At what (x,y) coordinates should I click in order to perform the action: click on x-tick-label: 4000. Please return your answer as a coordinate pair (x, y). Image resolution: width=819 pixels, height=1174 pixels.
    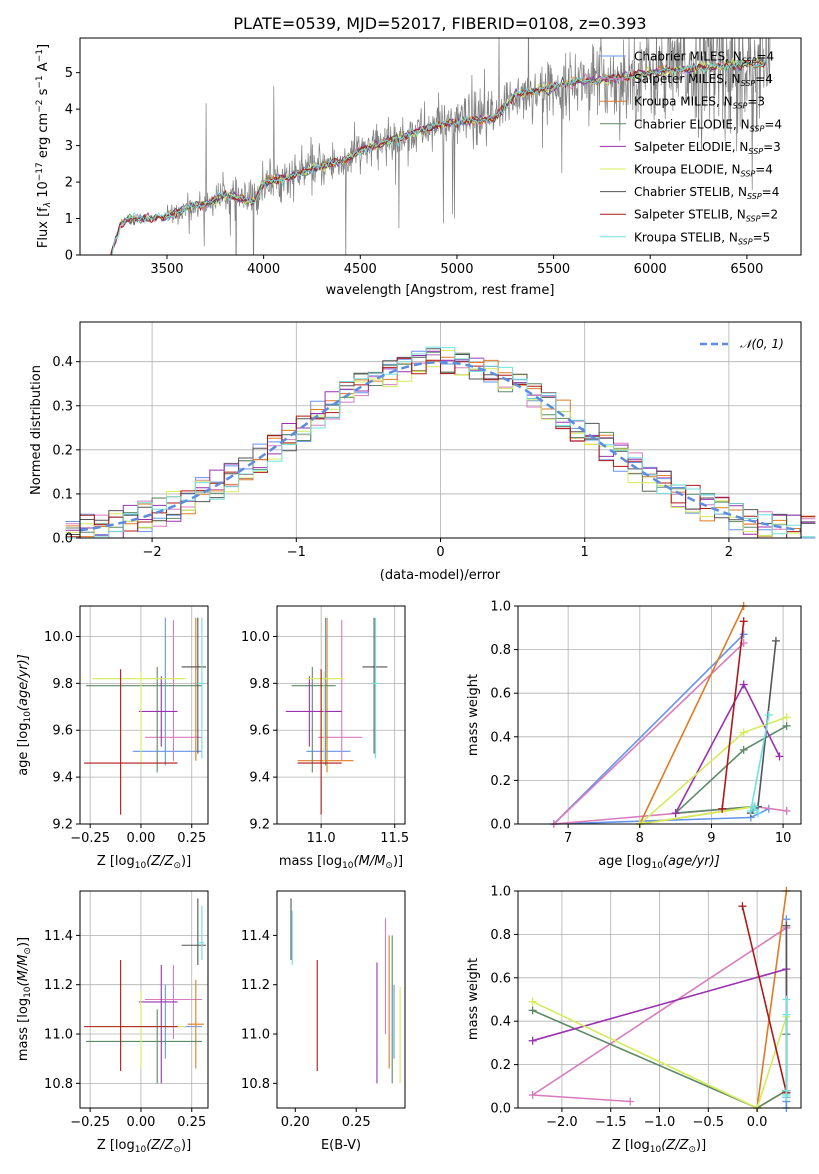
    Looking at the image, I should click on (263, 269).